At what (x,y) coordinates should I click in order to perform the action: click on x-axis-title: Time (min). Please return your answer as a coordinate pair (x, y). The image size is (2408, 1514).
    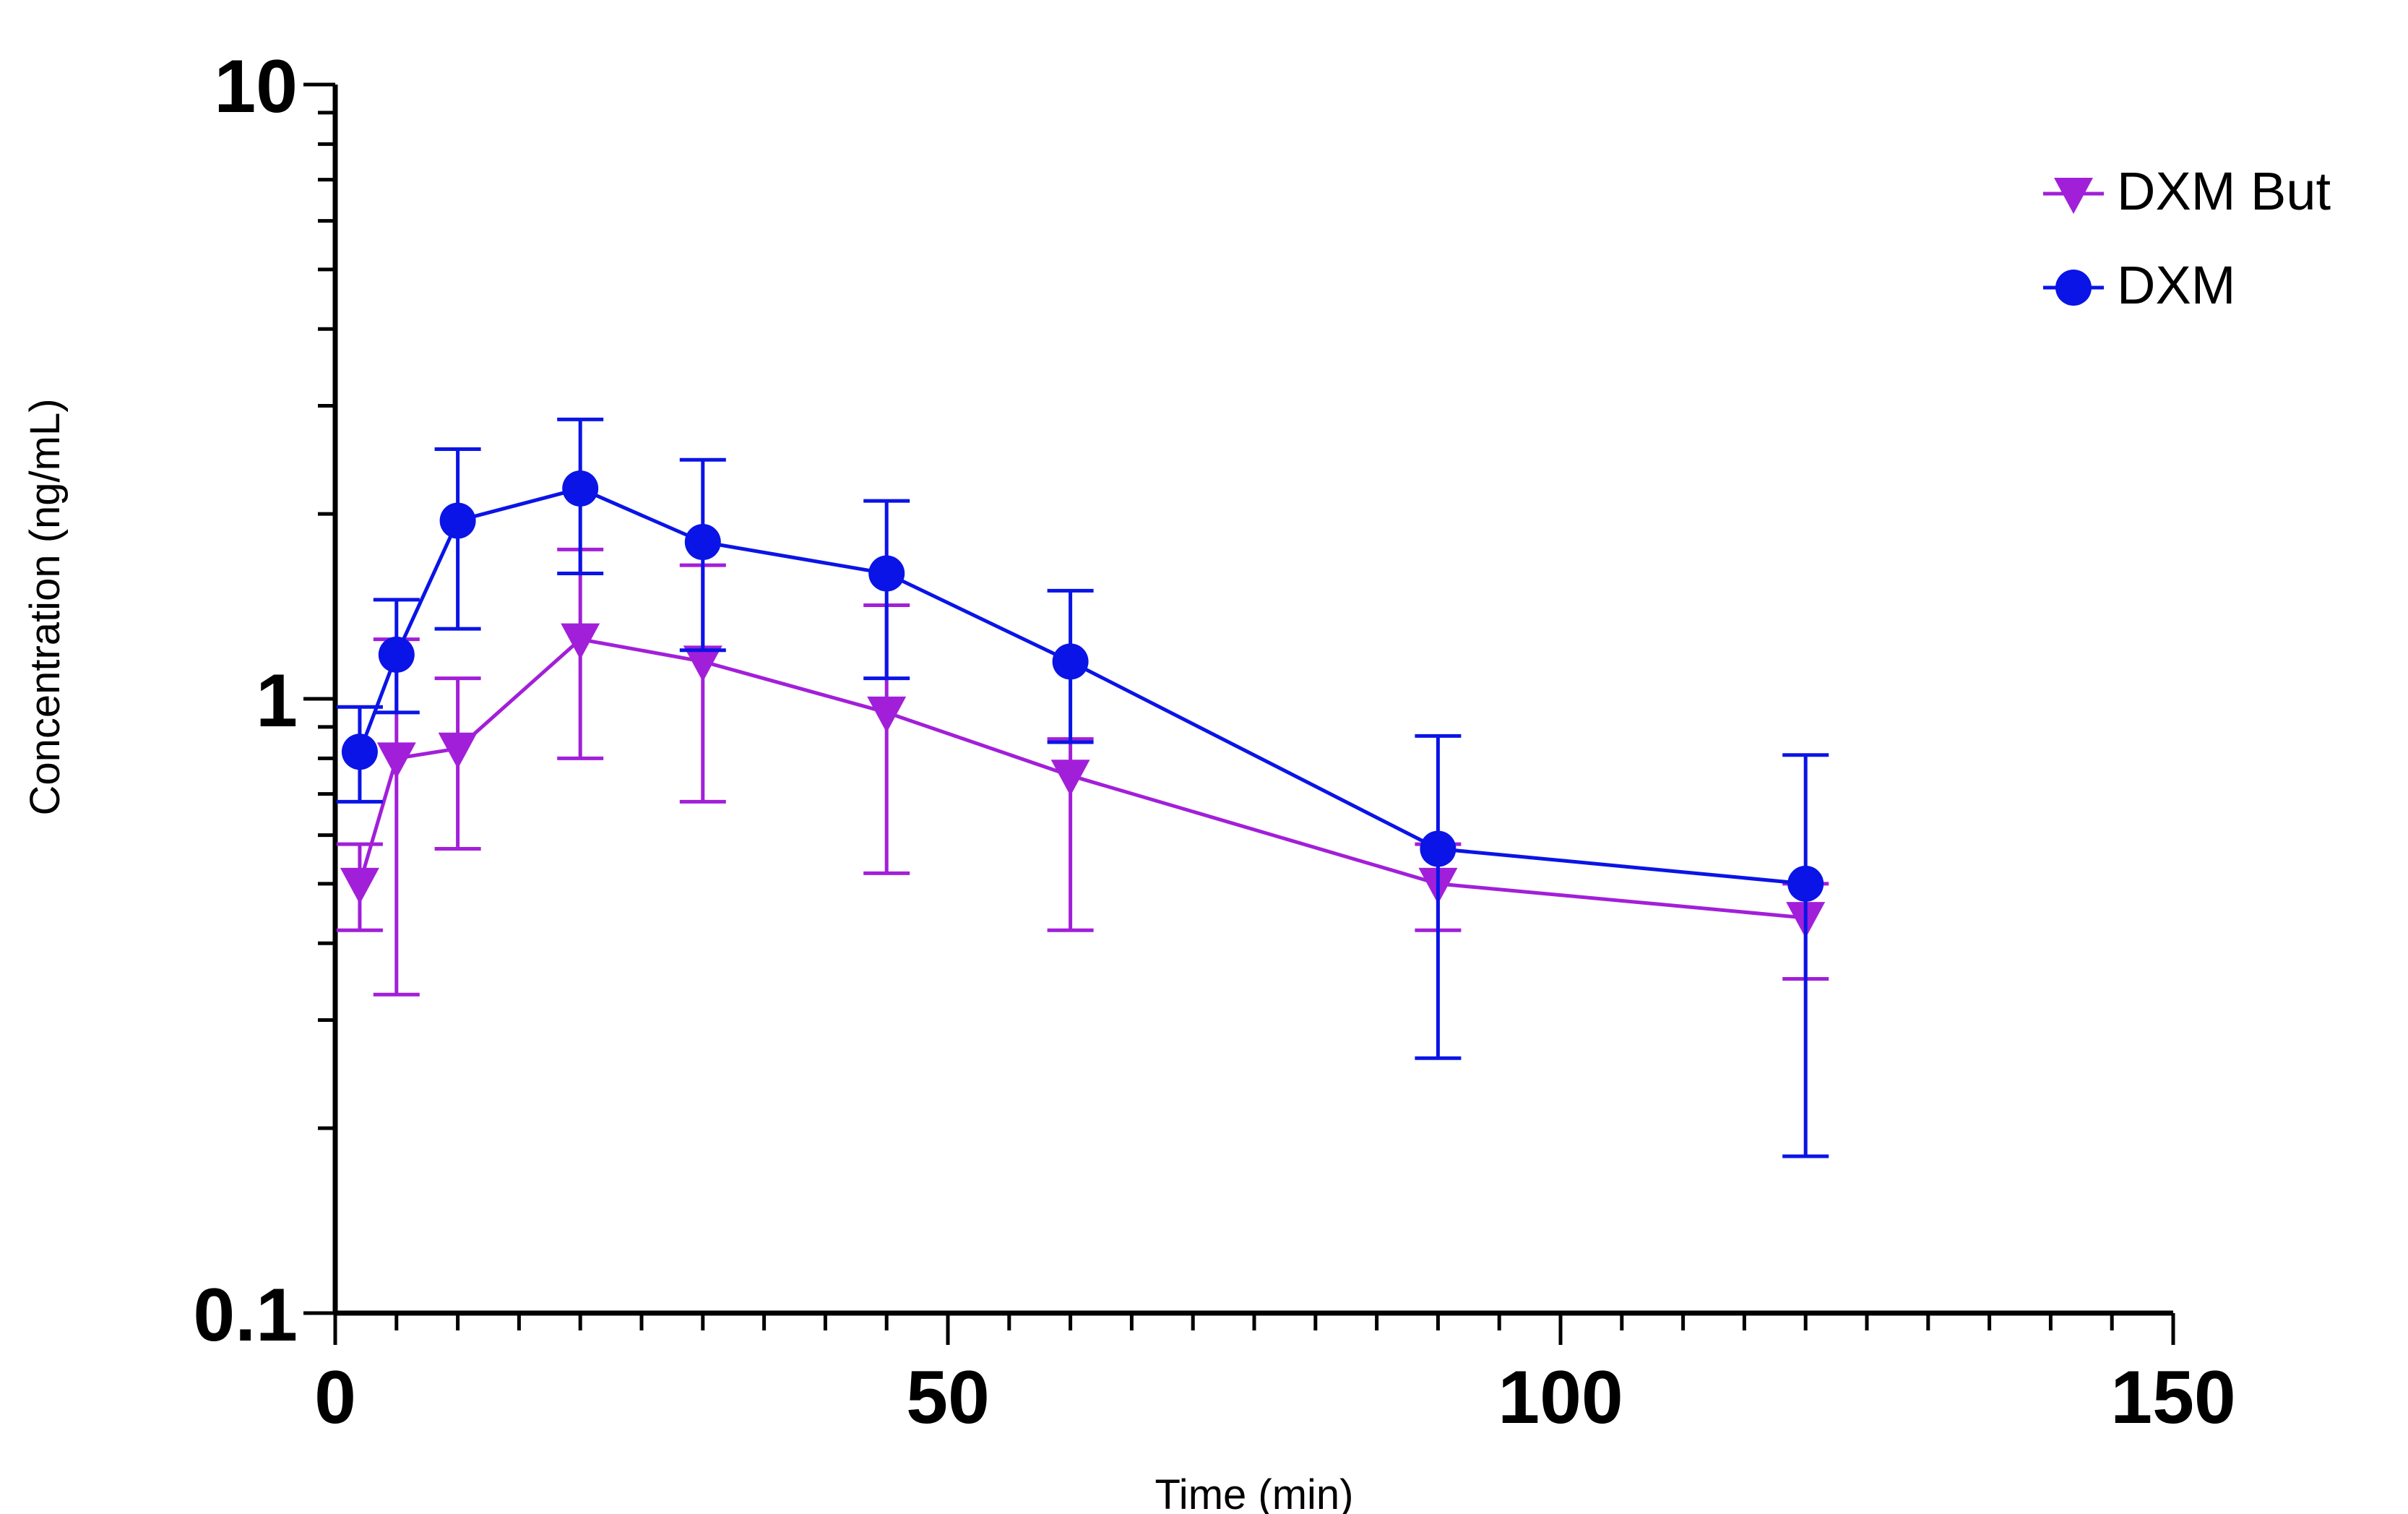
    Looking at the image, I should click on (1254, 1492).